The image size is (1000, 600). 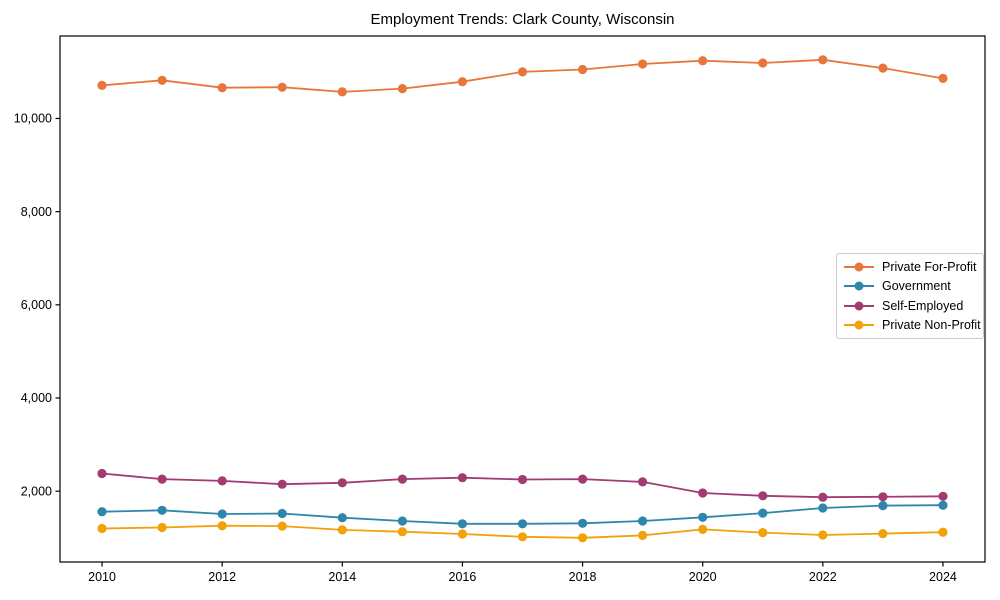 I want to click on x-tick-label: 2022, so click(x=823, y=577).